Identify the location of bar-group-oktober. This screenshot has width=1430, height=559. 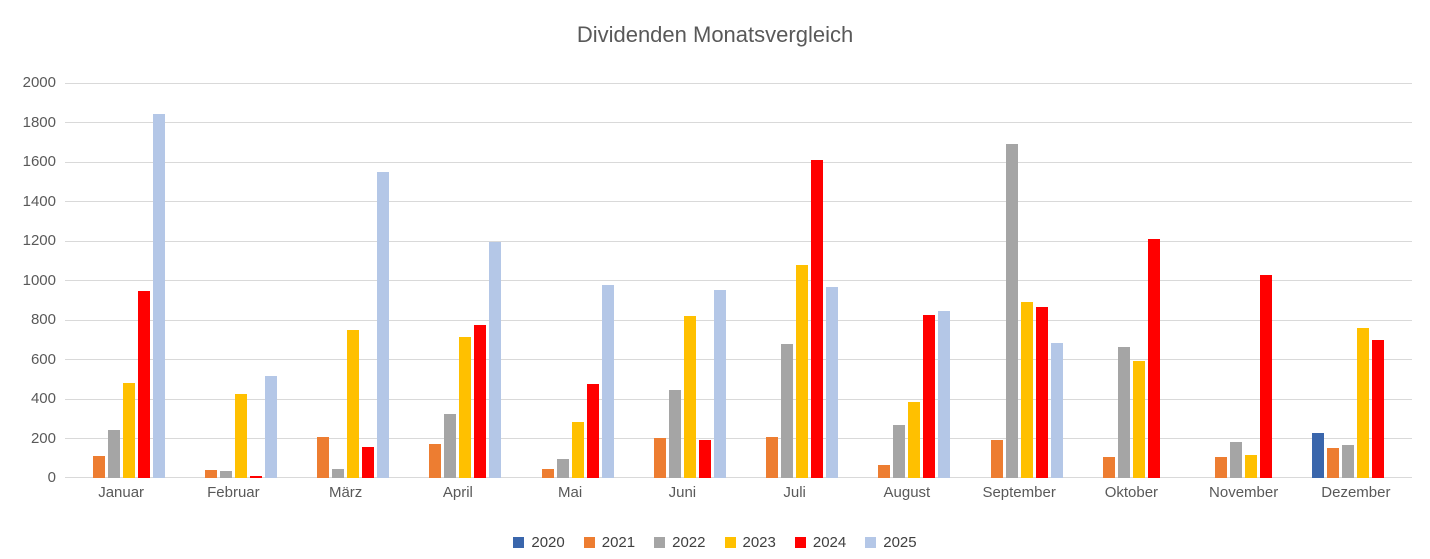
(1131, 280).